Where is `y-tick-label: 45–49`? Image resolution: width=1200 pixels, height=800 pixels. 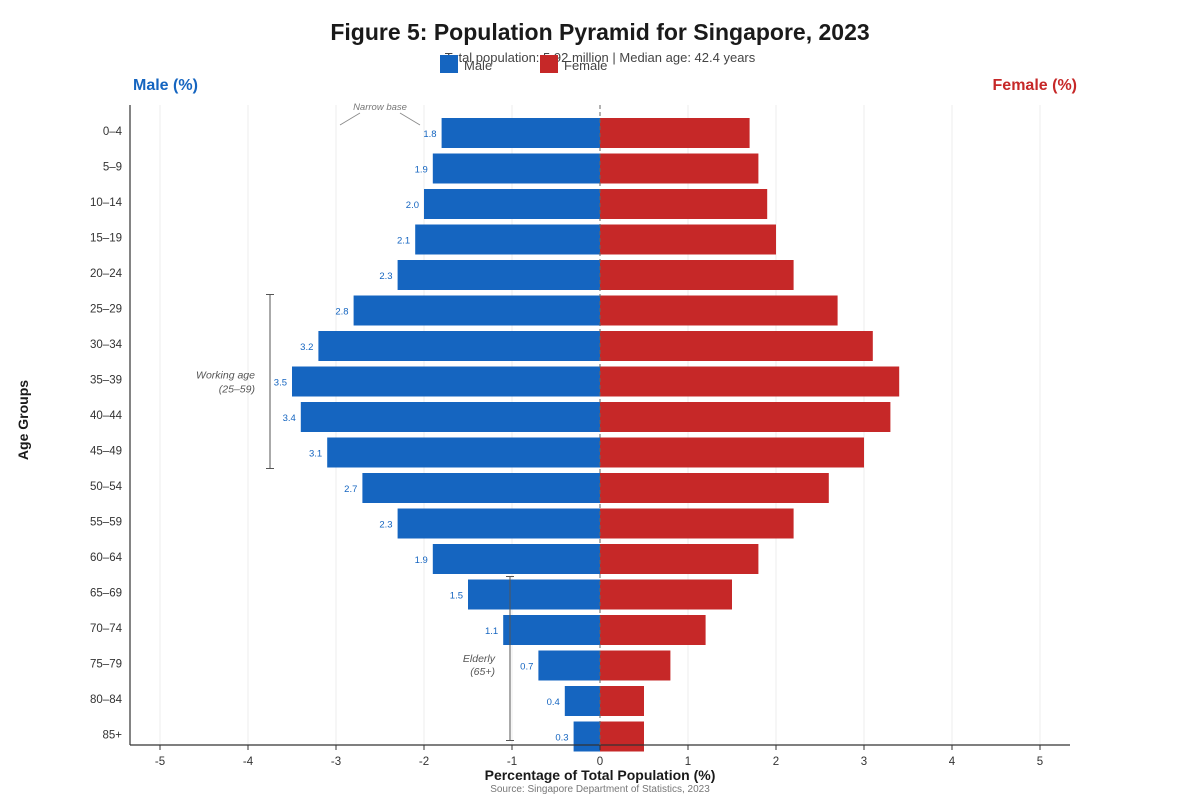
y-tick-label: 45–49 is located at coordinates (106, 452).